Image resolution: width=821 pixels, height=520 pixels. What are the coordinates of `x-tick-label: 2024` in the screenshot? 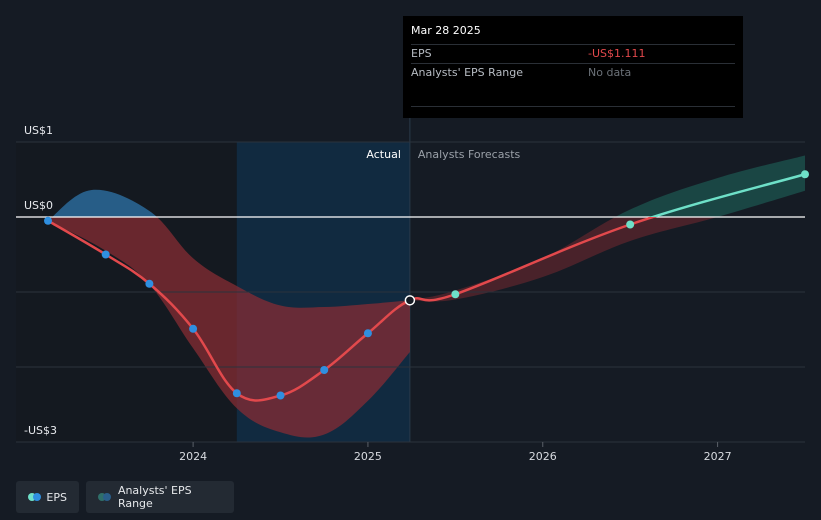 It's located at (193, 456).